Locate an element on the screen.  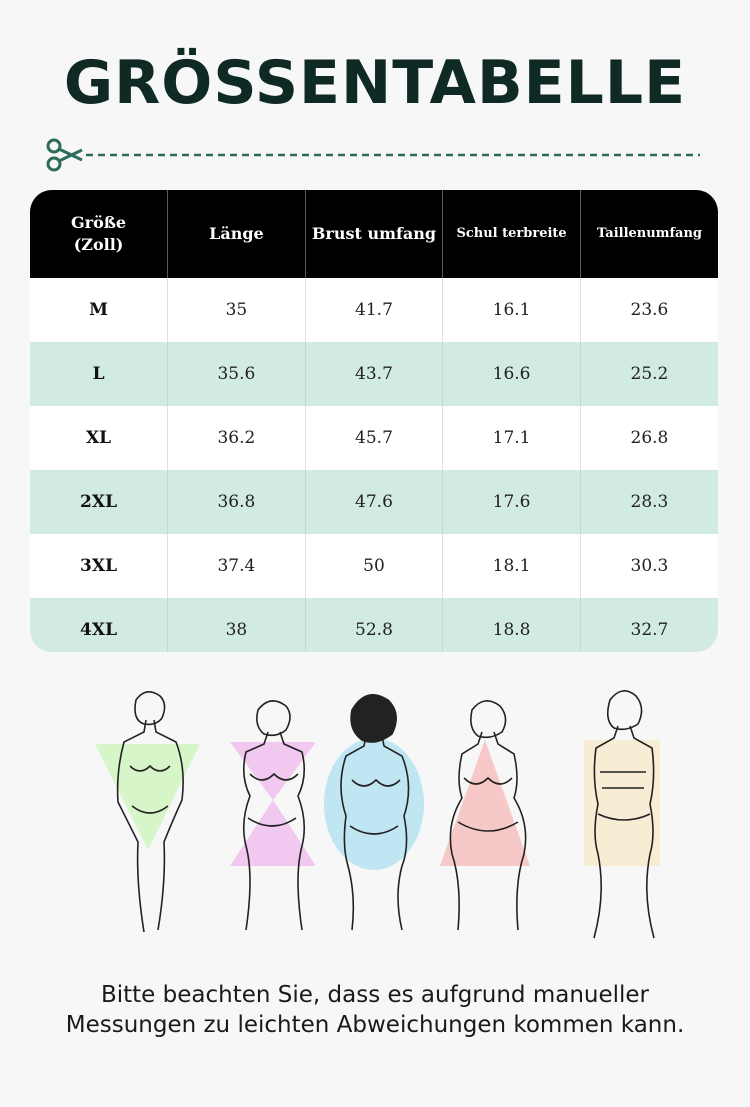
length-cell: 35 is located at coordinates (236, 310).